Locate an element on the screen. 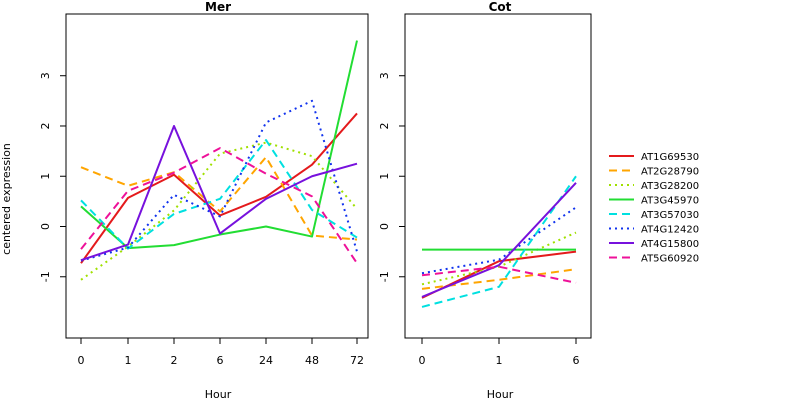 This screenshot has height=400, width=800. series-line-at3g57030 is located at coordinates (499, 241).